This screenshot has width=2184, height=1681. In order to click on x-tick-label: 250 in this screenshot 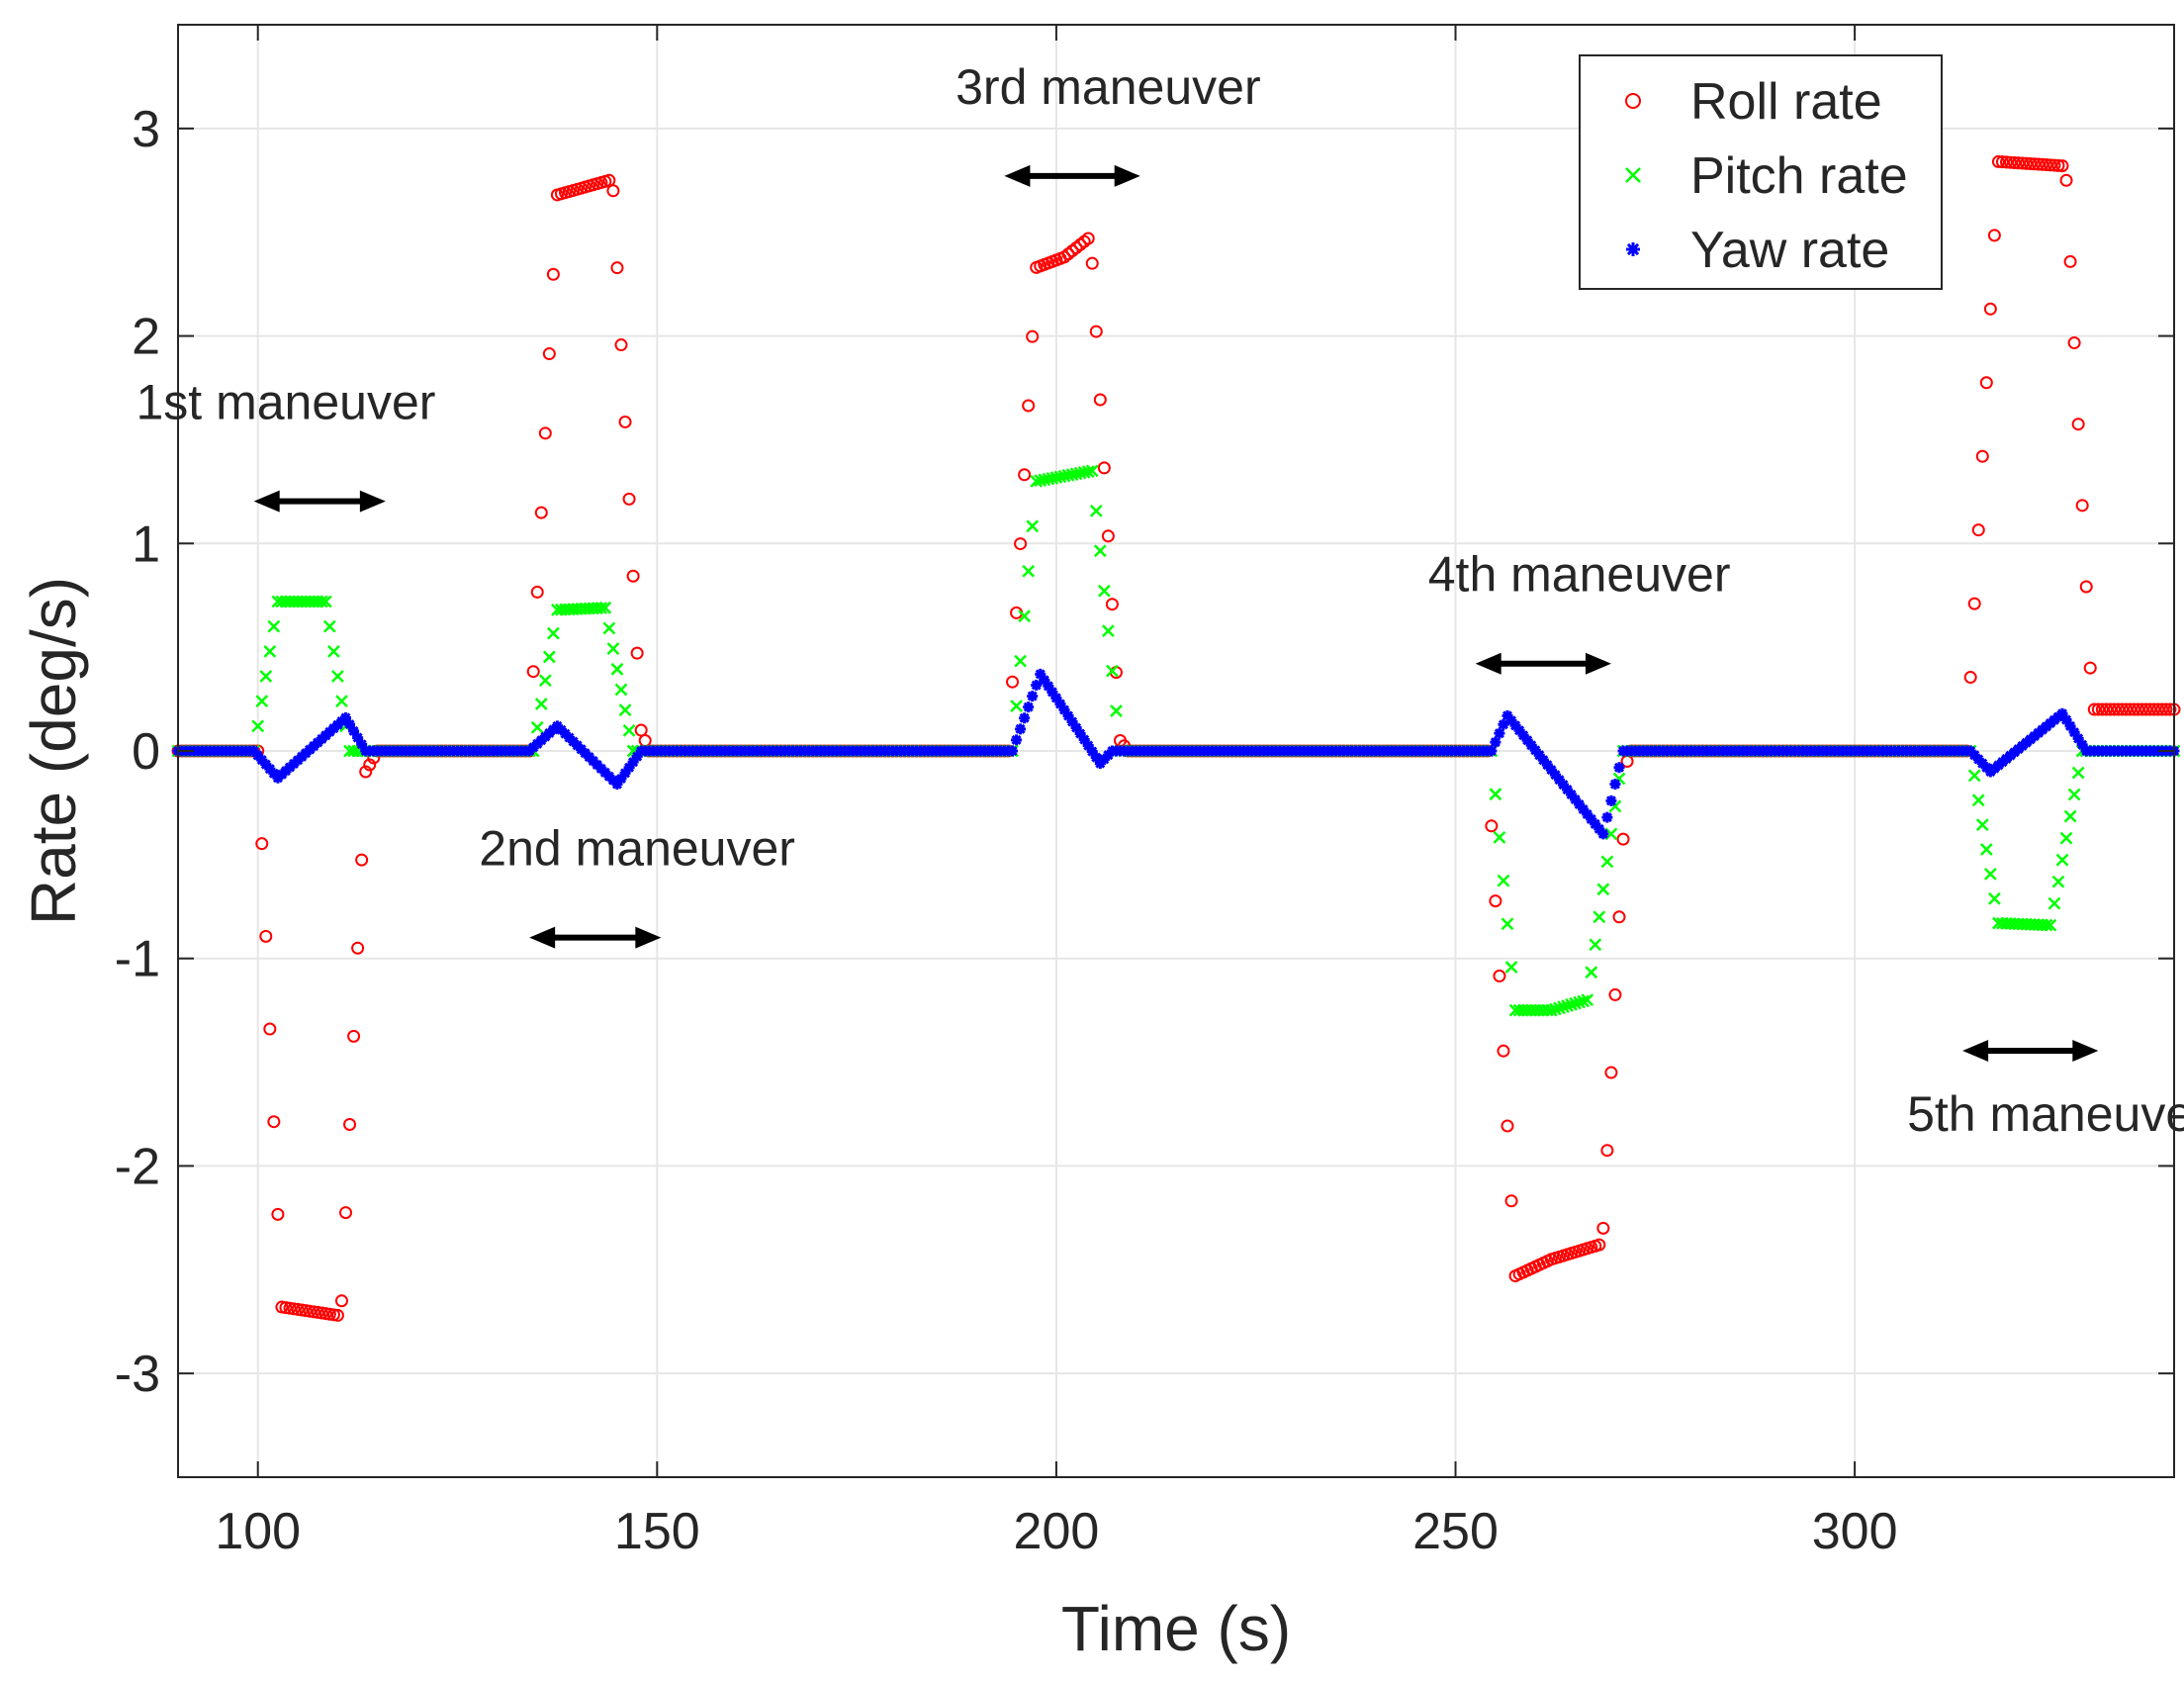, I will do `click(1455, 1531)`.